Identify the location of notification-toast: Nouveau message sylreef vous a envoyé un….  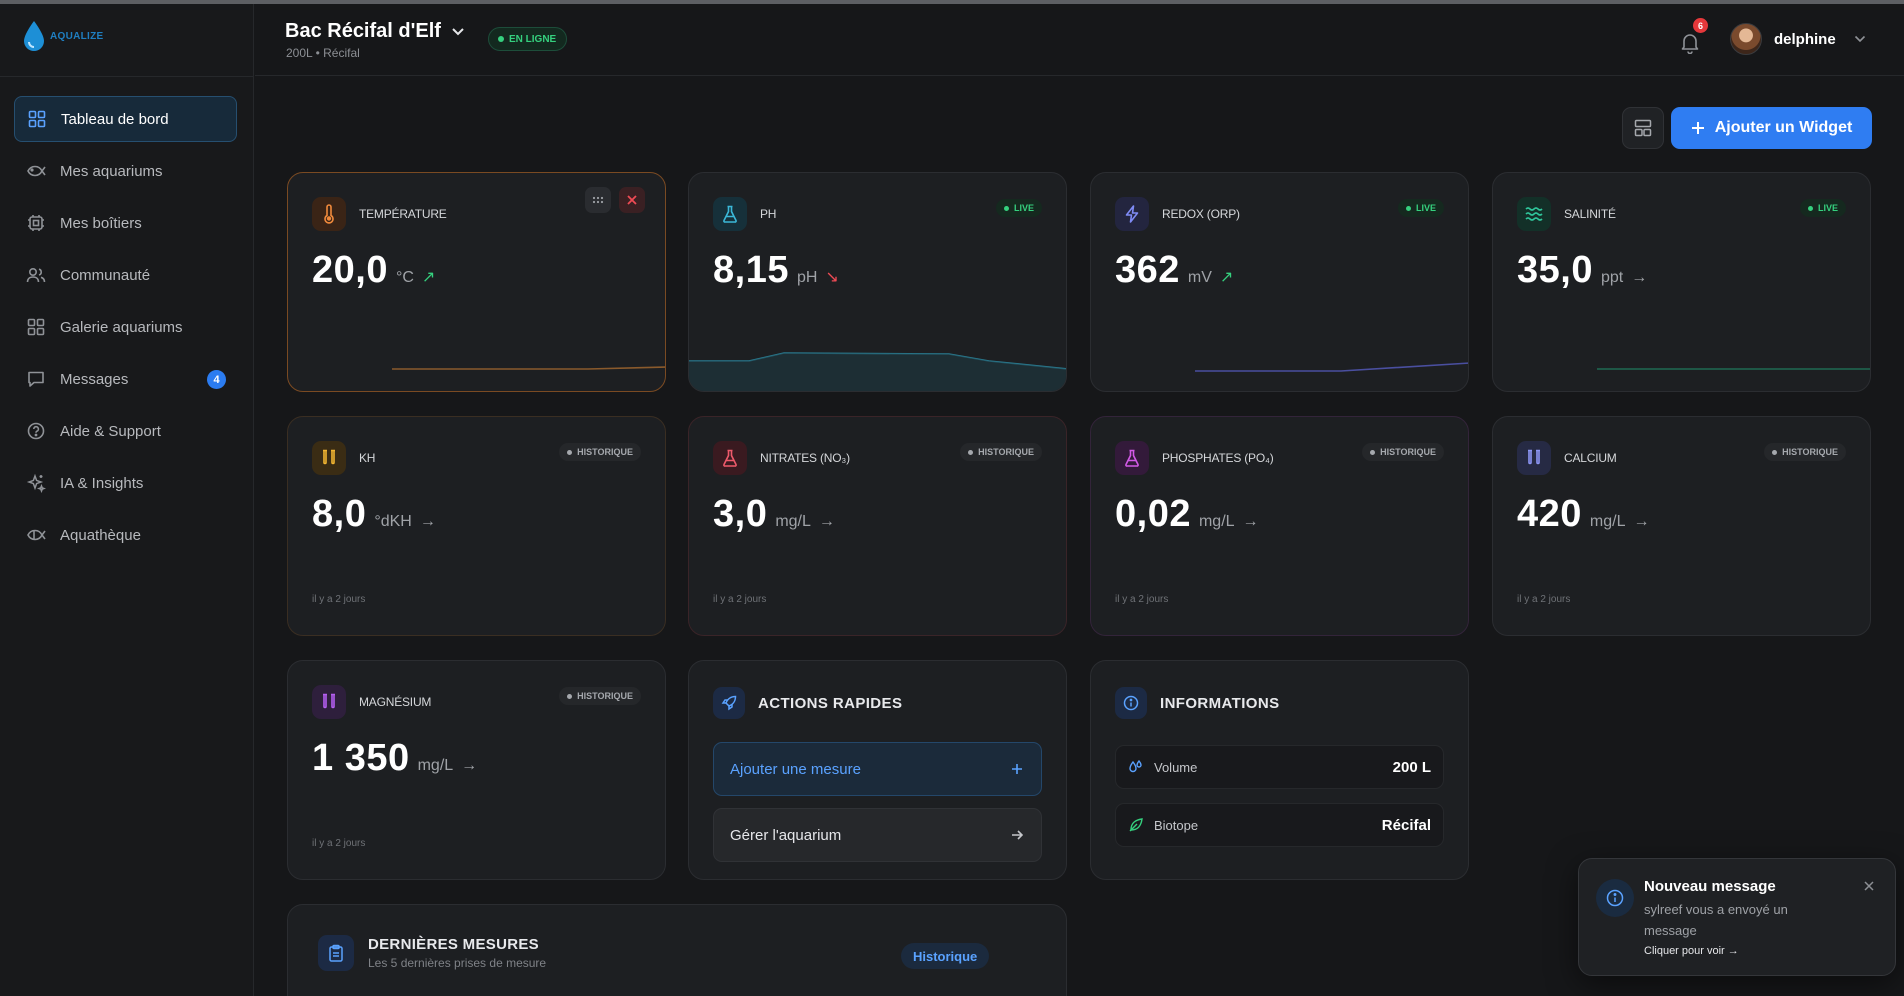
(1737, 917).